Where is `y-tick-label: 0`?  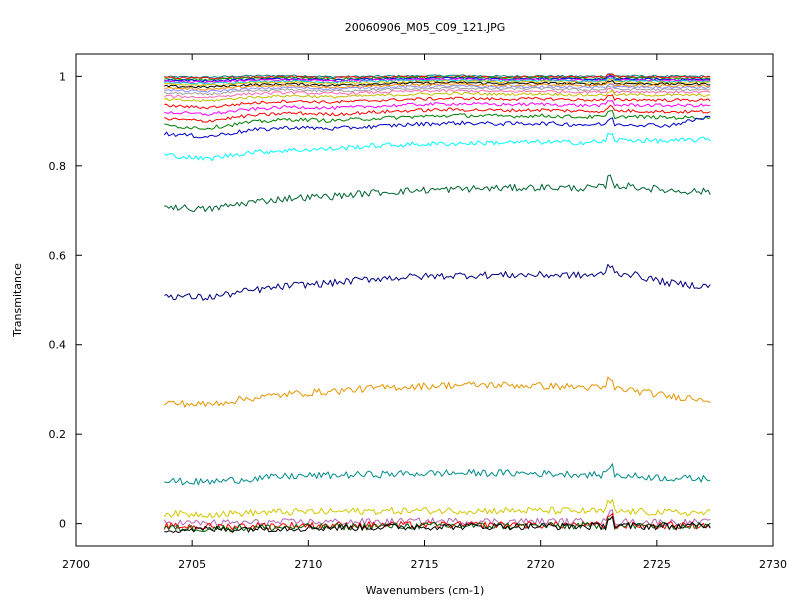
y-tick-label: 0 is located at coordinates (62, 524).